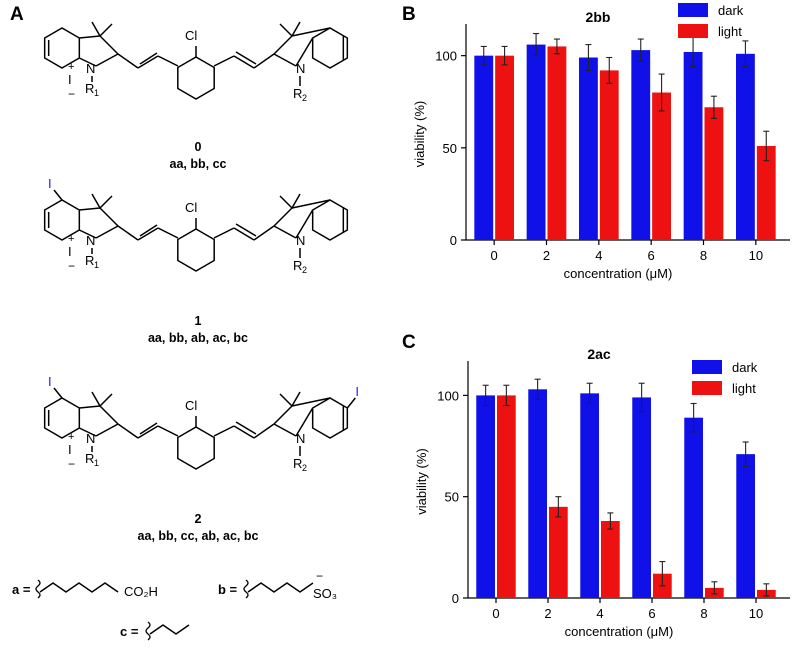  What do you see at coordinates (71, 94) in the screenshot?
I see `compound-0-minus: −` at bounding box center [71, 94].